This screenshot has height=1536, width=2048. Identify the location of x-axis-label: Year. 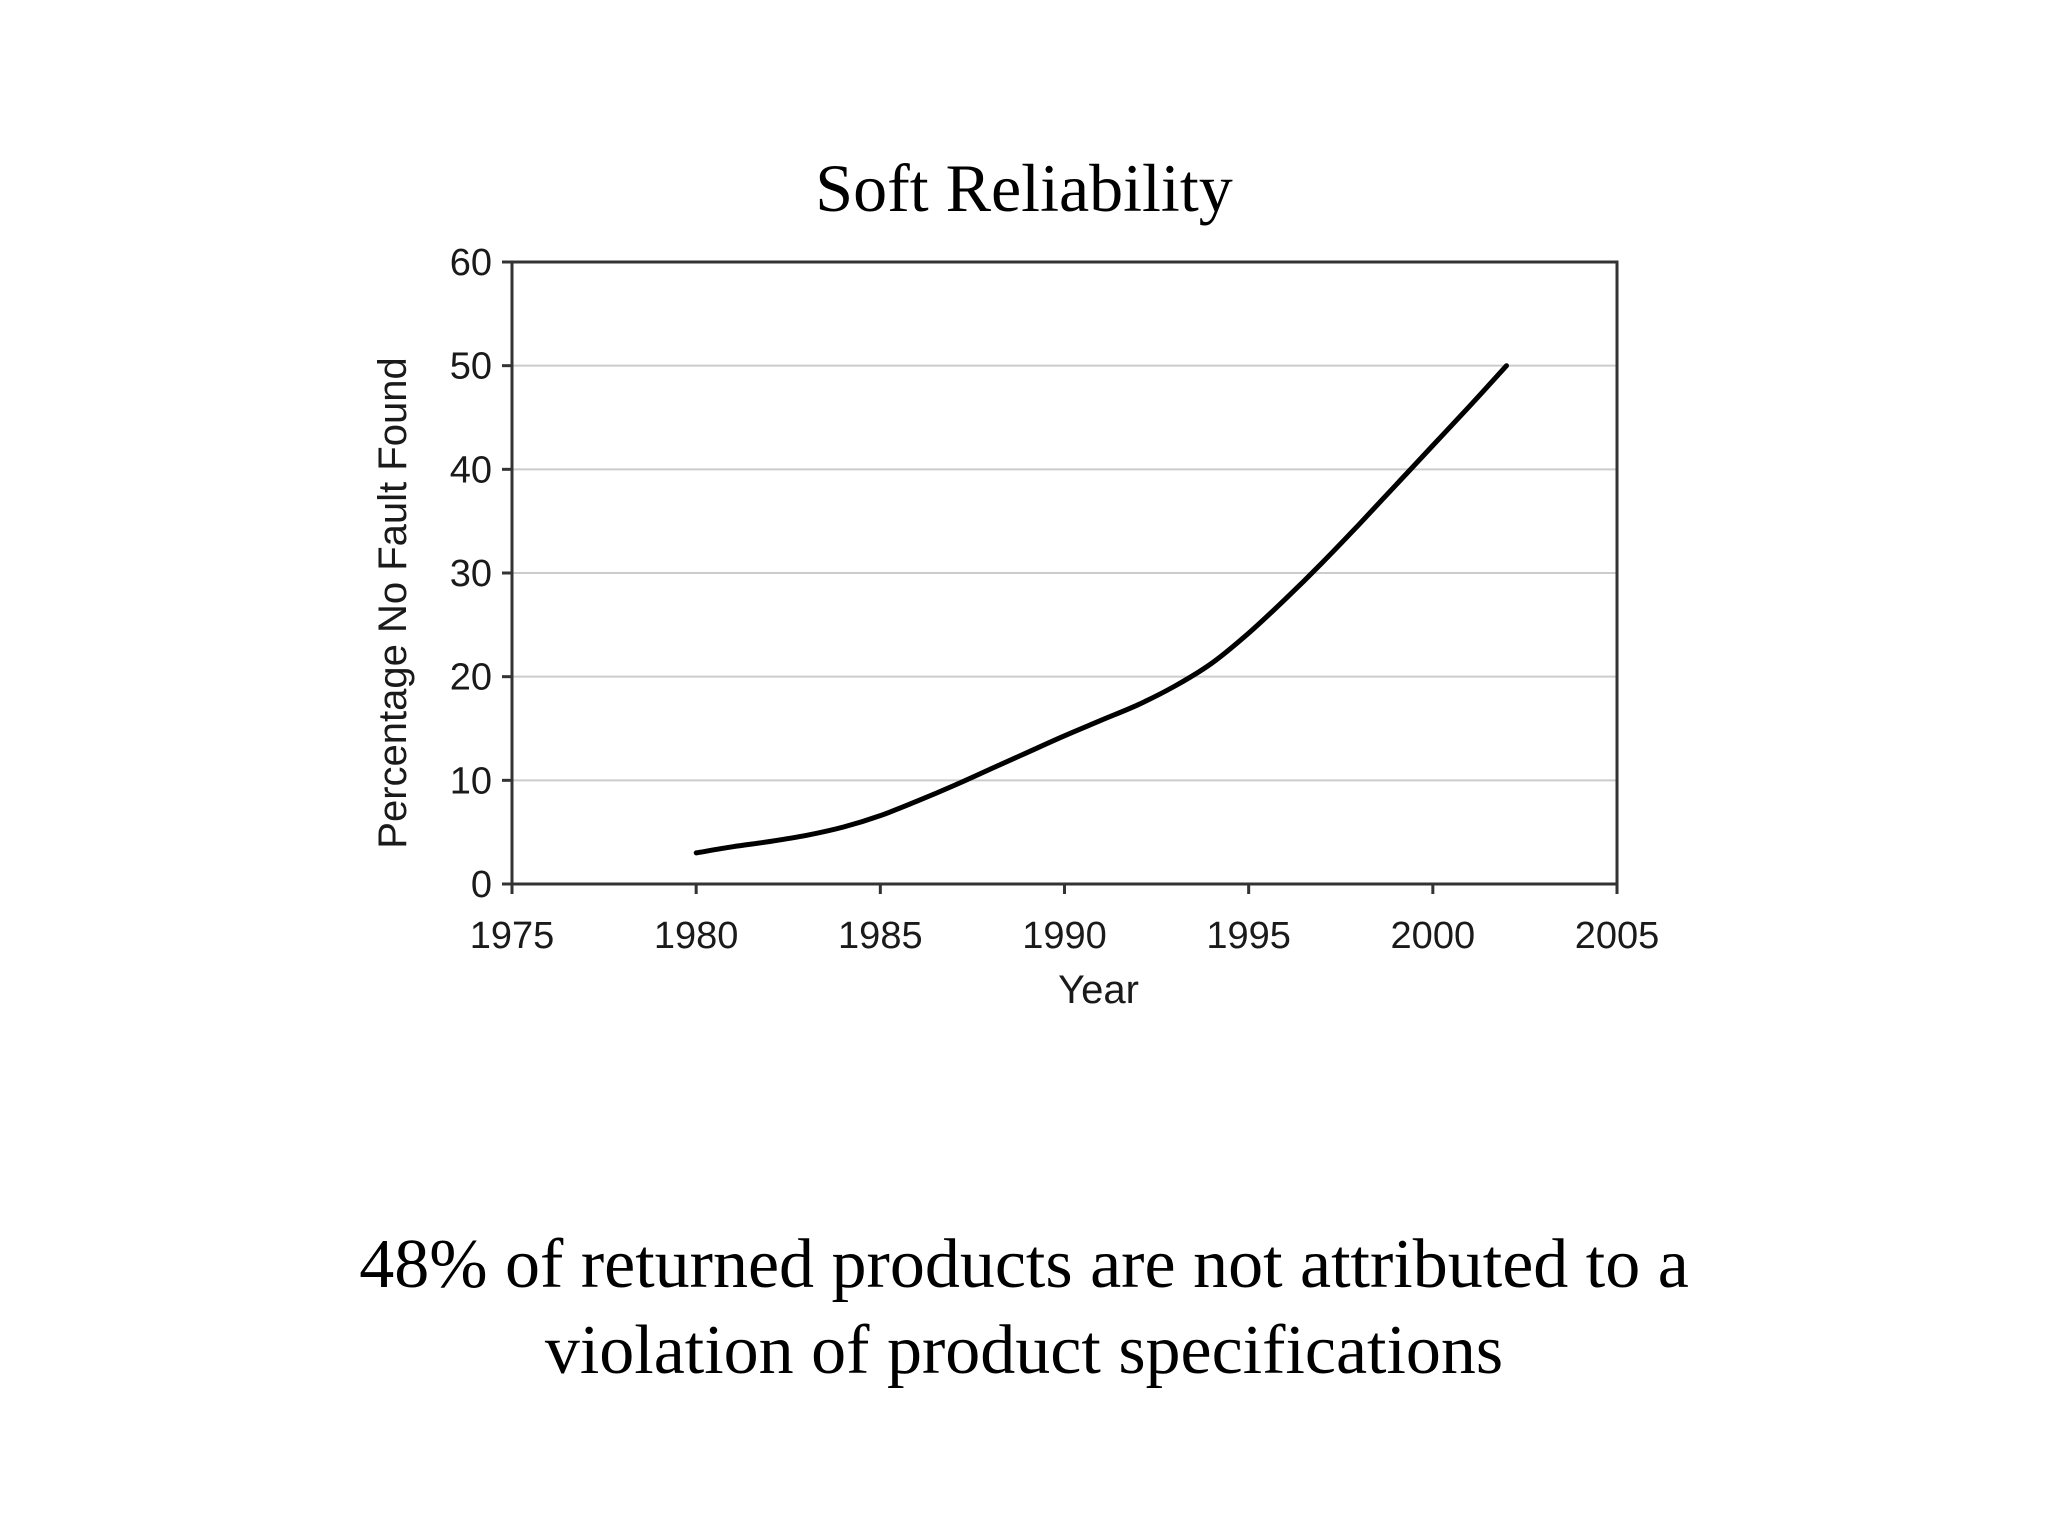
(1098, 990).